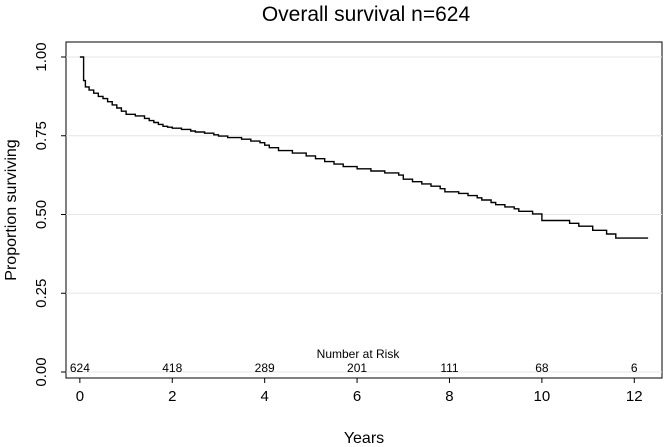 This screenshot has width=667, height=447. I want to click on risk-count: 418, so click(172, 368).